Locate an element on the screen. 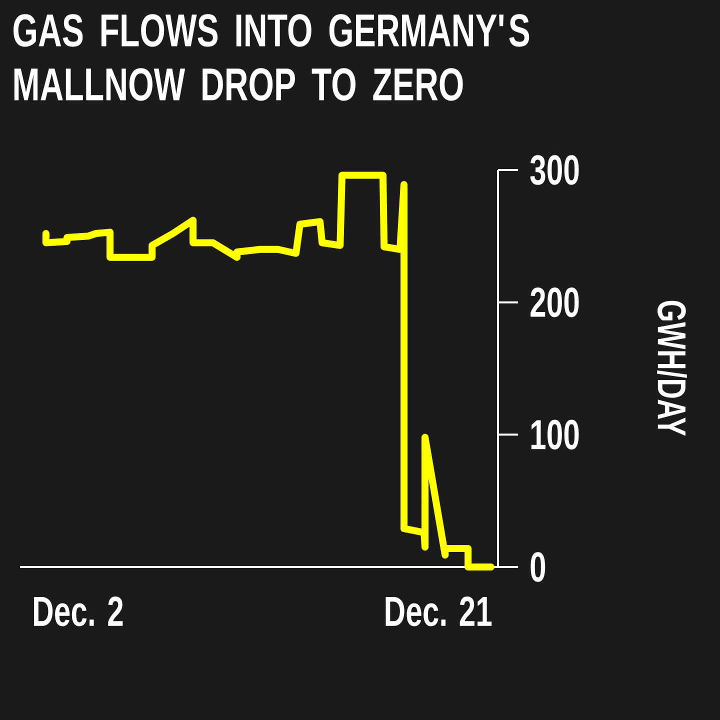  chart-title: GAS FLOWS INTO GERMANY'S MALLNOW DROP TO ZERO is located at coordinates (272, 57).